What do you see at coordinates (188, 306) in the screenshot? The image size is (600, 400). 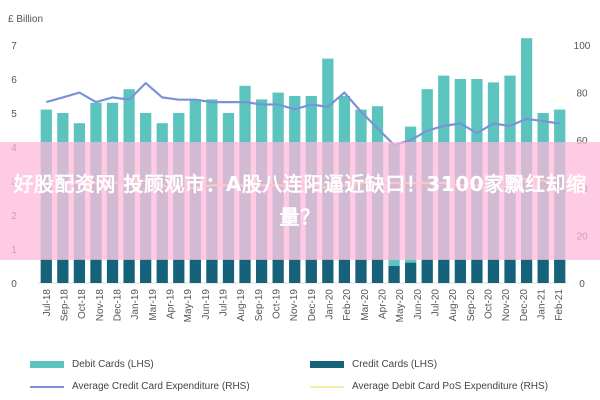 I see `x-tick-label: May-19` at bounding box center [188, 306].